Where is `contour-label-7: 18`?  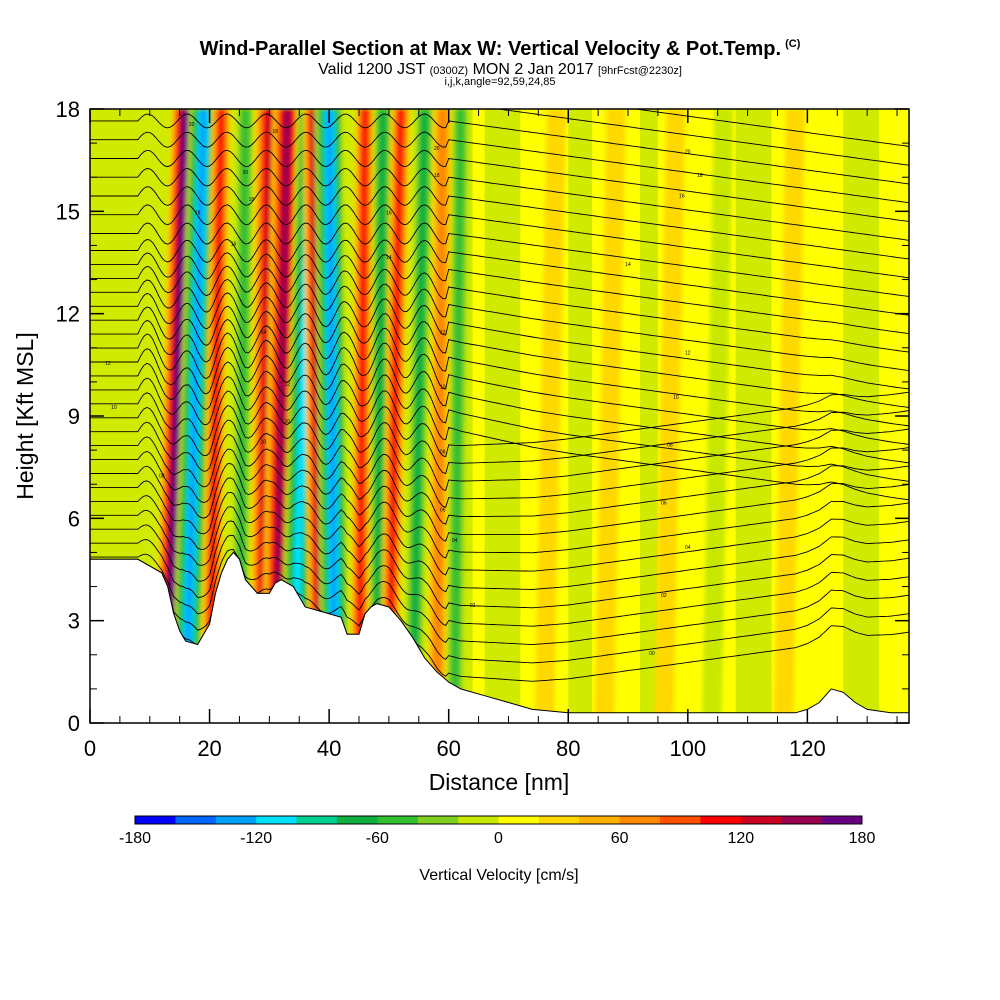 contour-label-7: 18 is located at coordinates (252, 200).